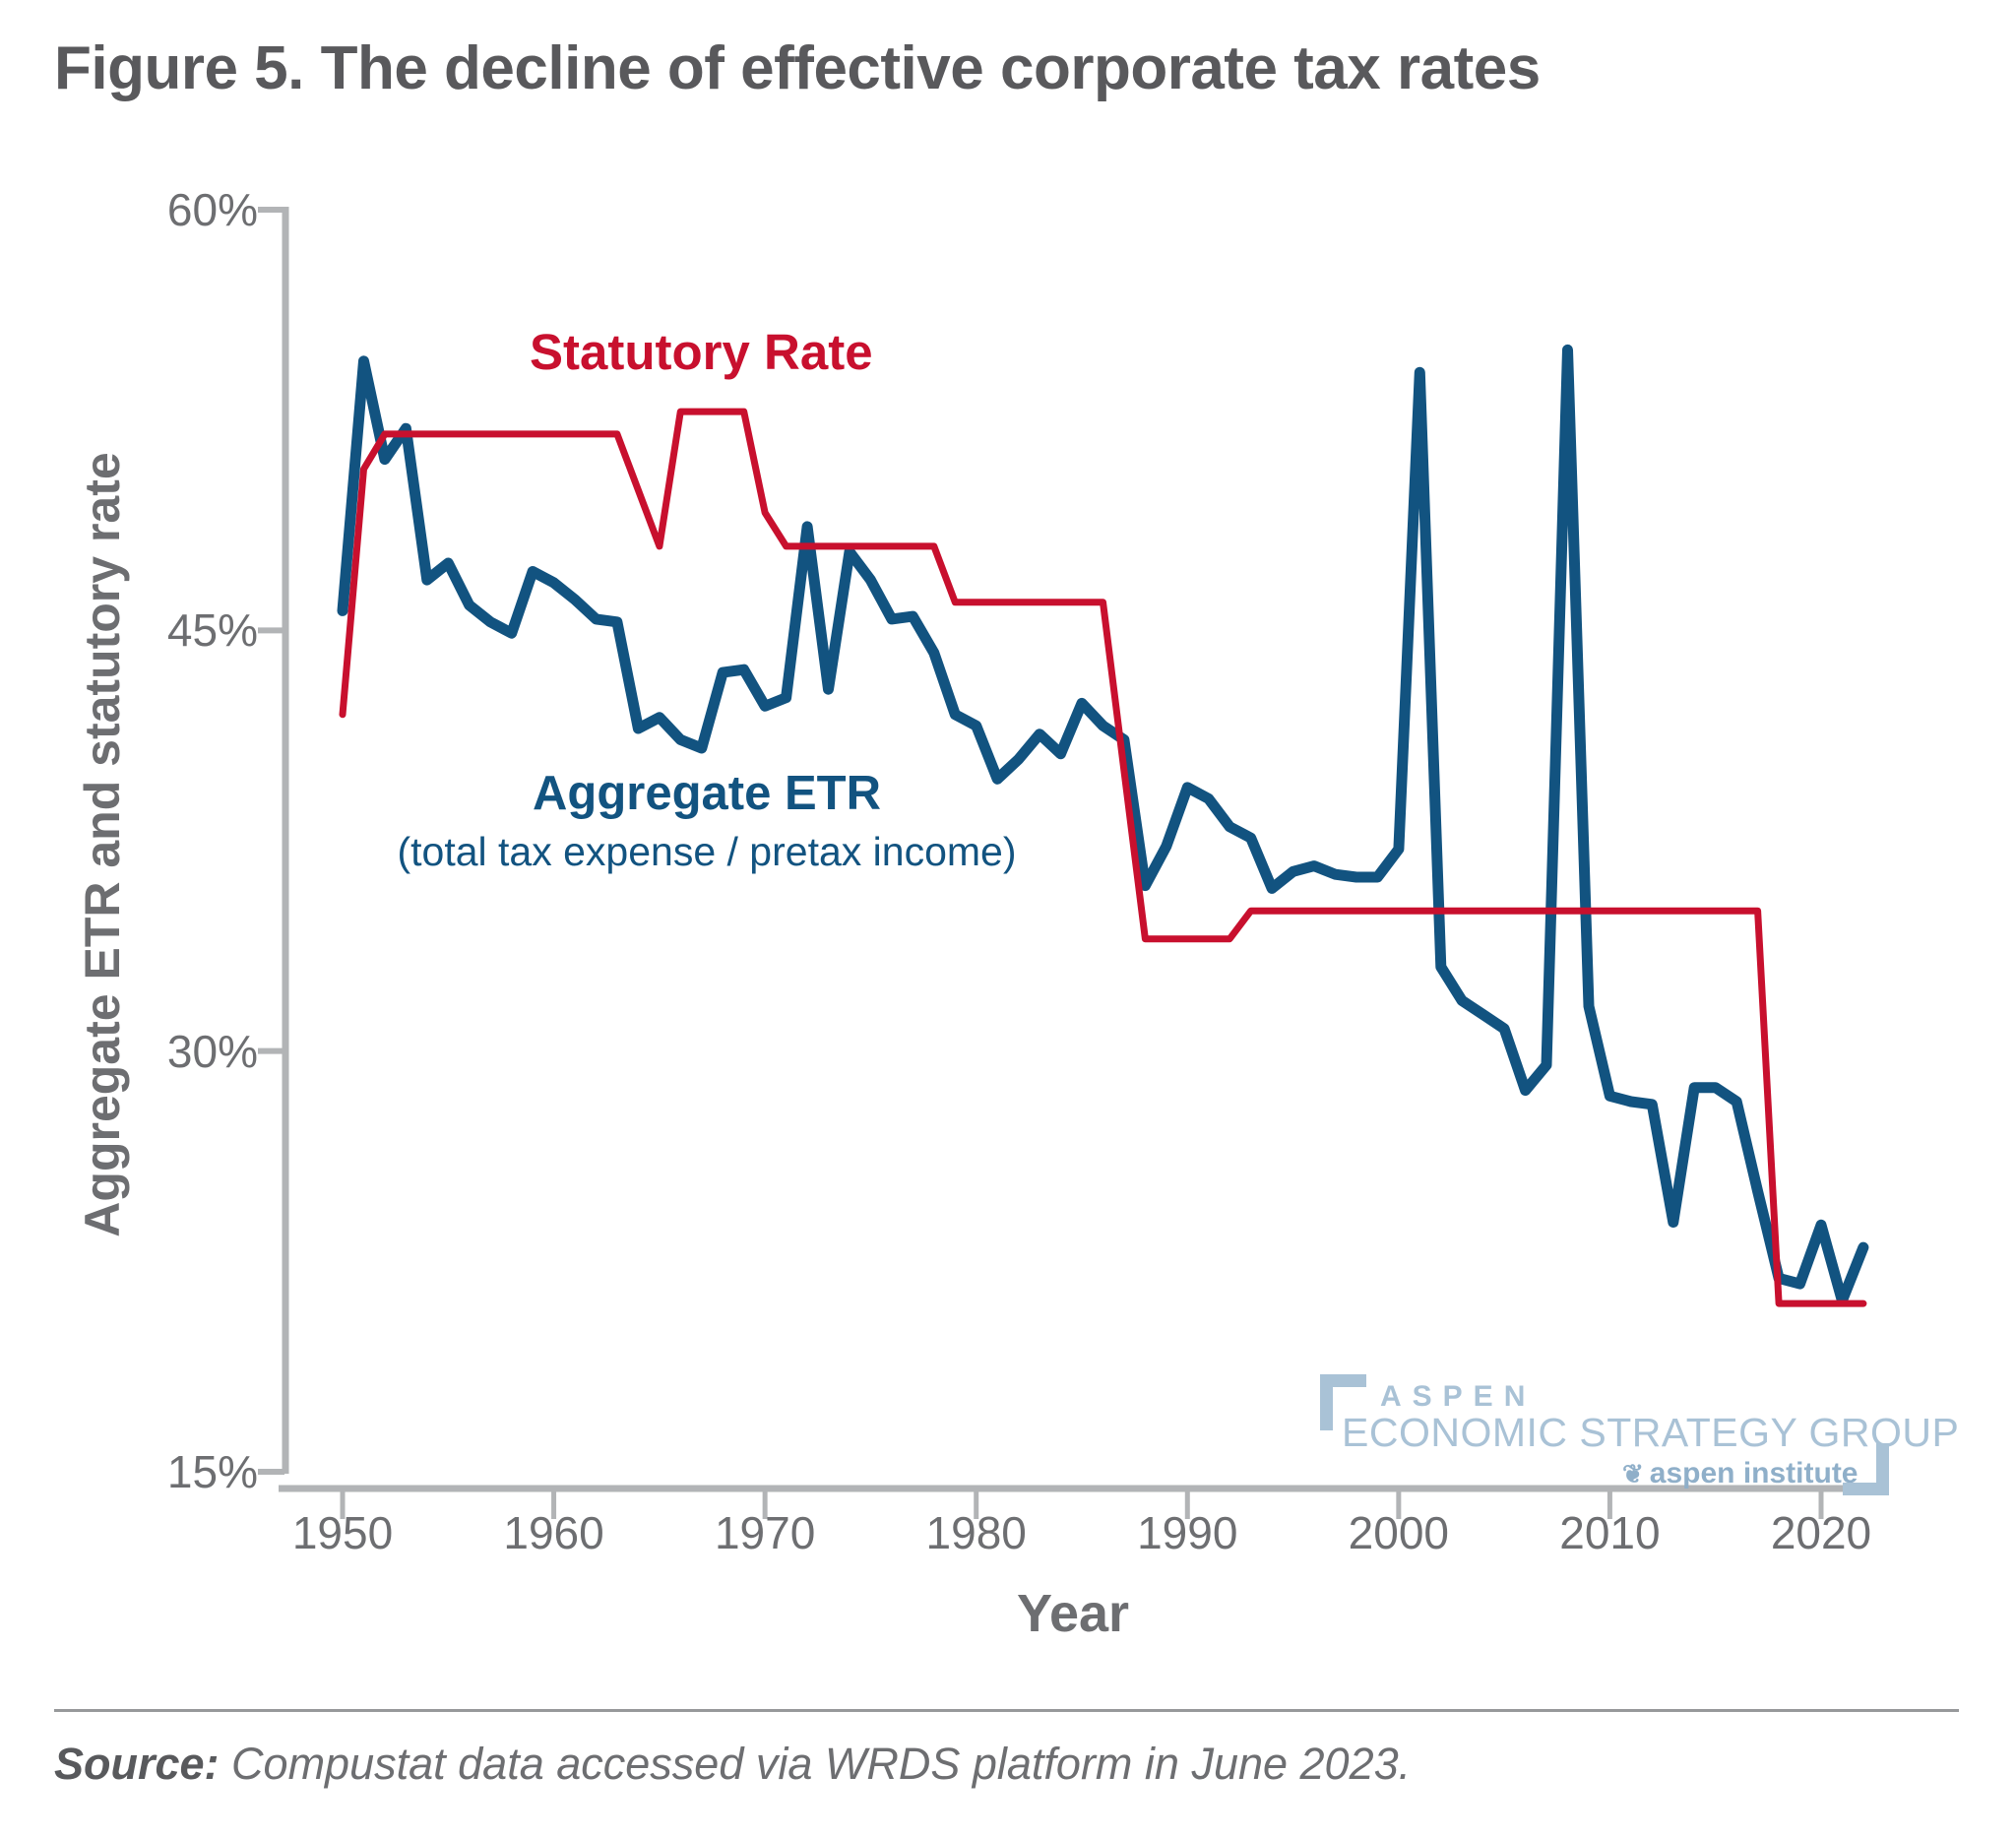 The image size is (2016, 1837). What do you see at coordinates (1610, 1533) in the screenshot?
I see `x-tick-label-2010: 2010` at bounding box center [1610, 1533].